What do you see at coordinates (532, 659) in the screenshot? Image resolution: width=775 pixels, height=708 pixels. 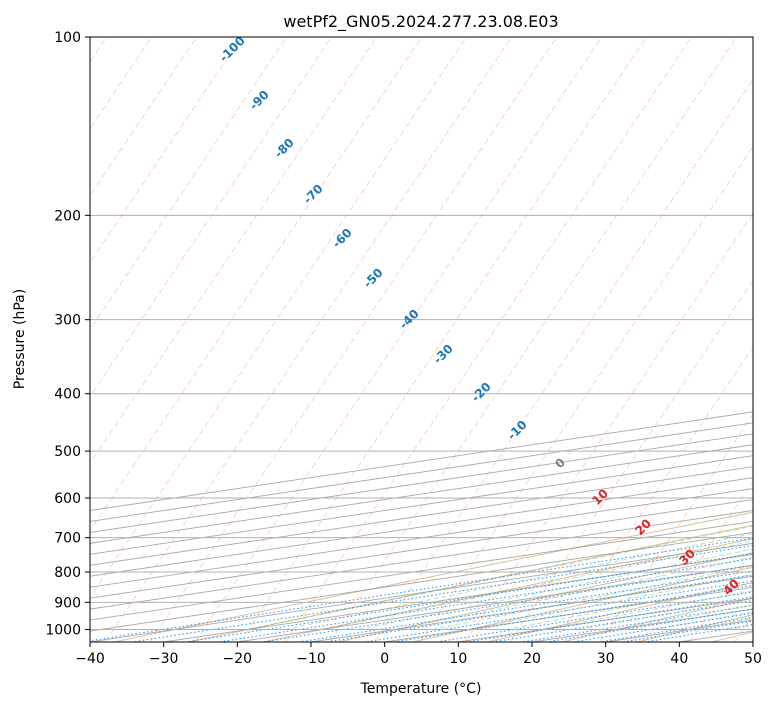 I see `x-tick-label: 20` at bounding box center [532, 659].